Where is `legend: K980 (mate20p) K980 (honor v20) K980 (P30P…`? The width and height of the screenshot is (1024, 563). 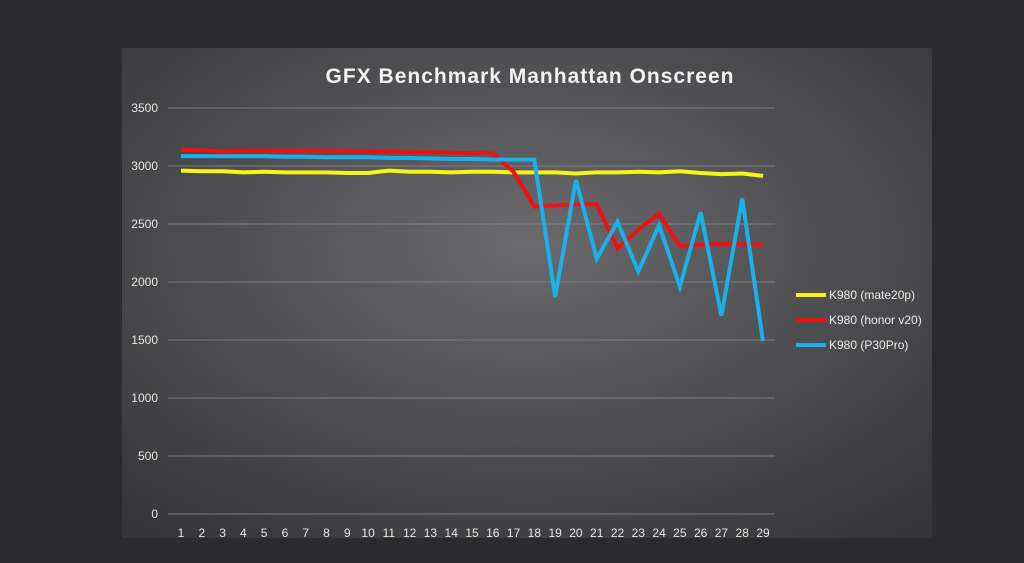 legend: K980 (mate20p) K980 (honor v20) K980 (P30P… is located at coordinates (859, 320).